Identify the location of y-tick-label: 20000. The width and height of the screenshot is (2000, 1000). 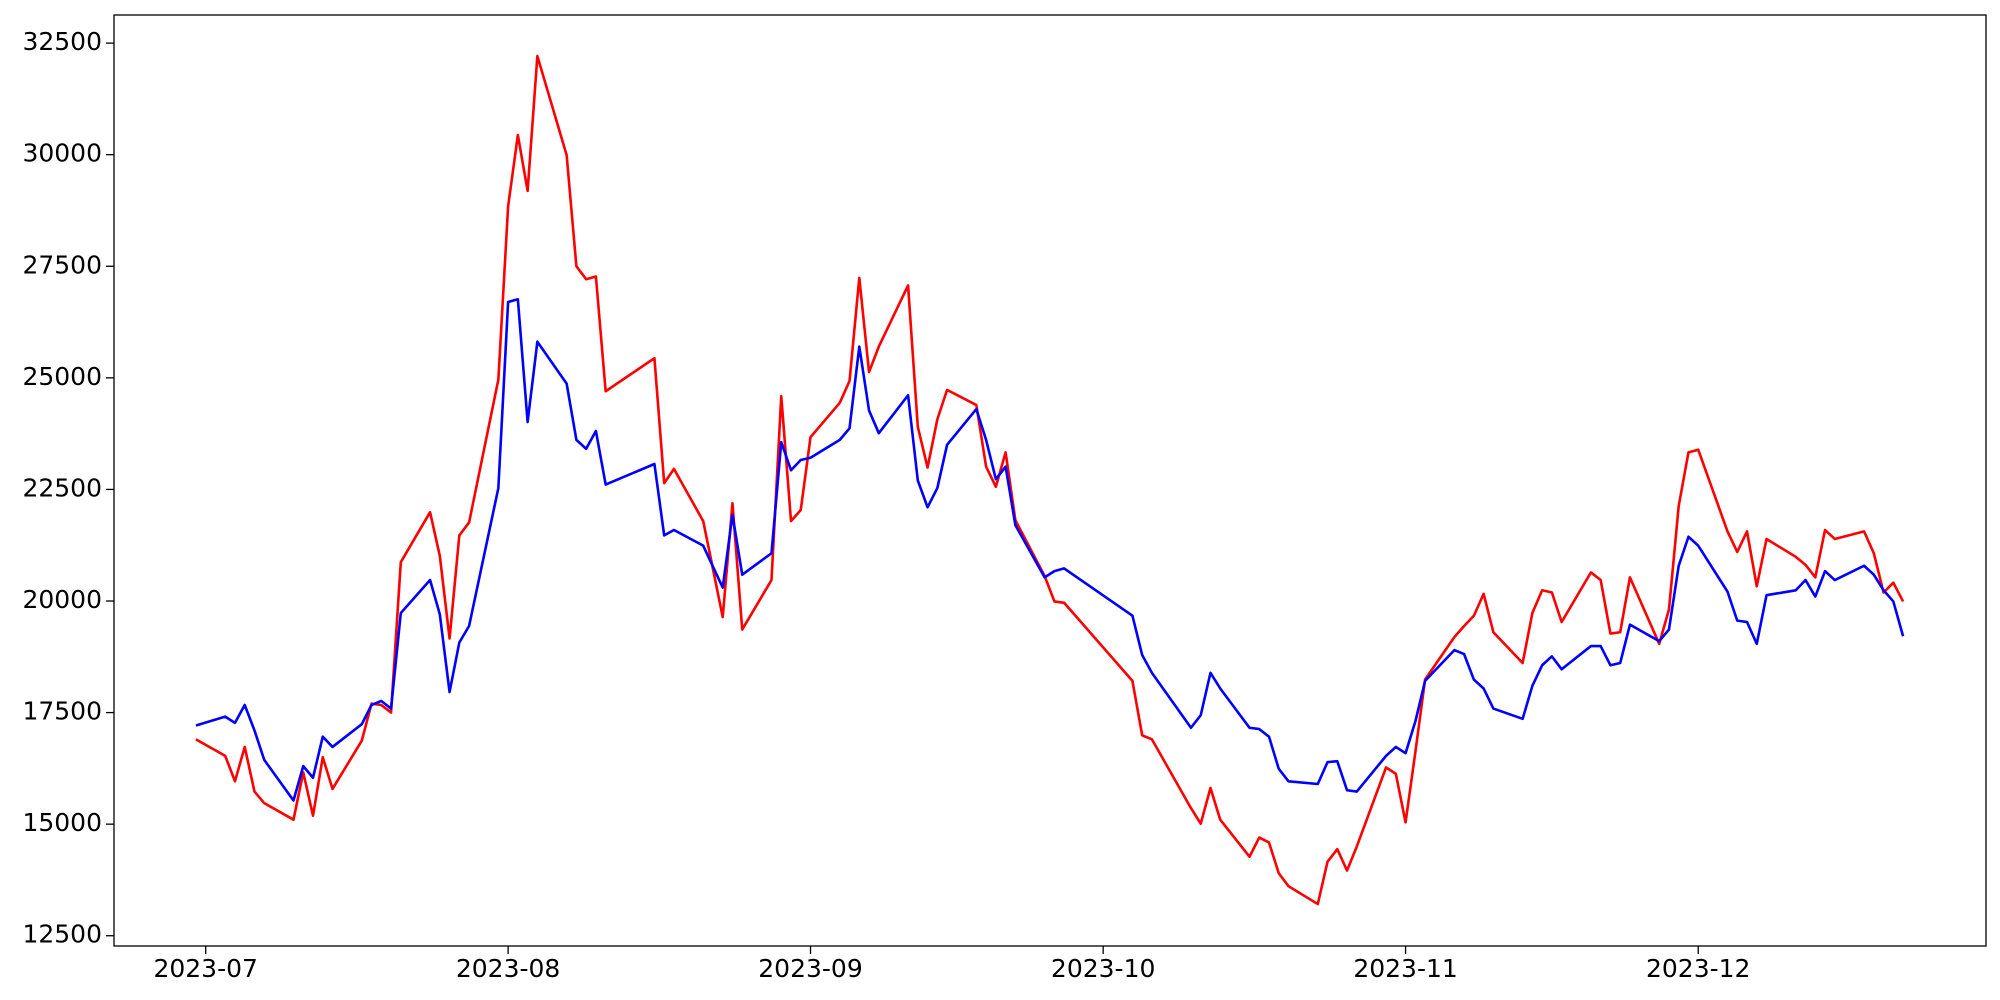
(62, 599).